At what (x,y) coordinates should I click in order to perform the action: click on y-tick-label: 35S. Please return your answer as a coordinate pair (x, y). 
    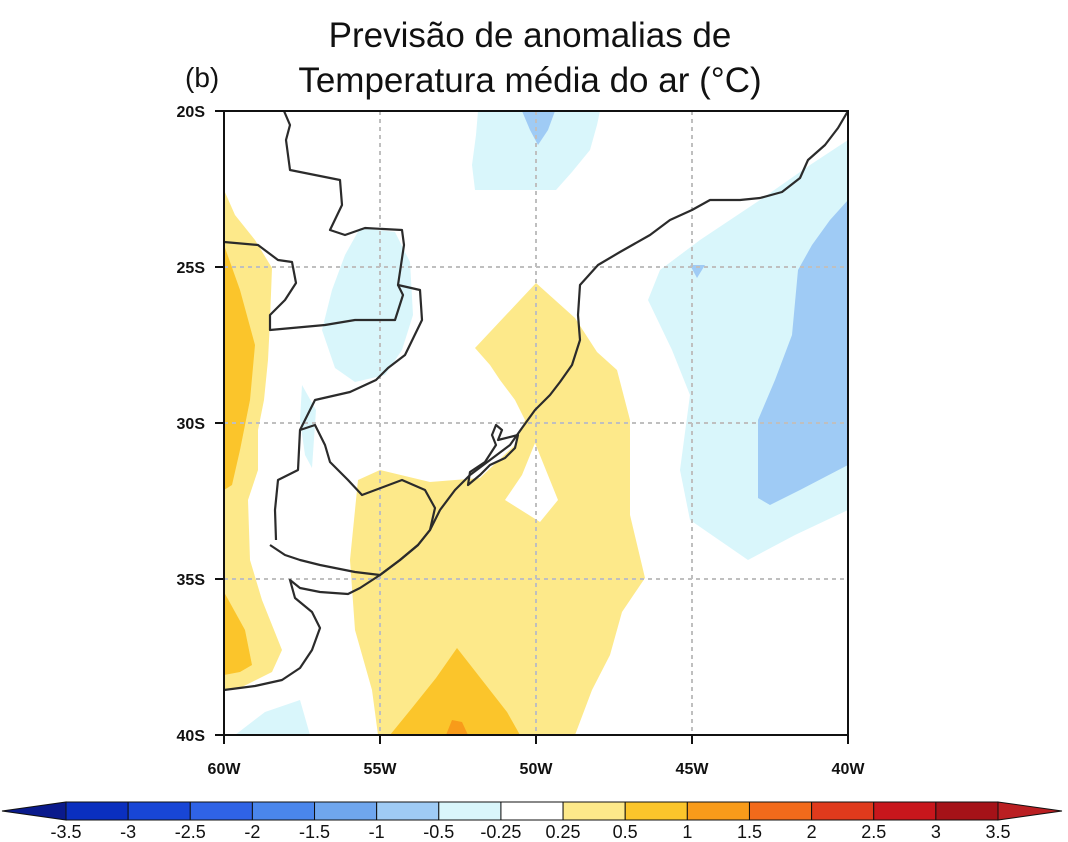
    Looking at the image, I should click on (191, 580).